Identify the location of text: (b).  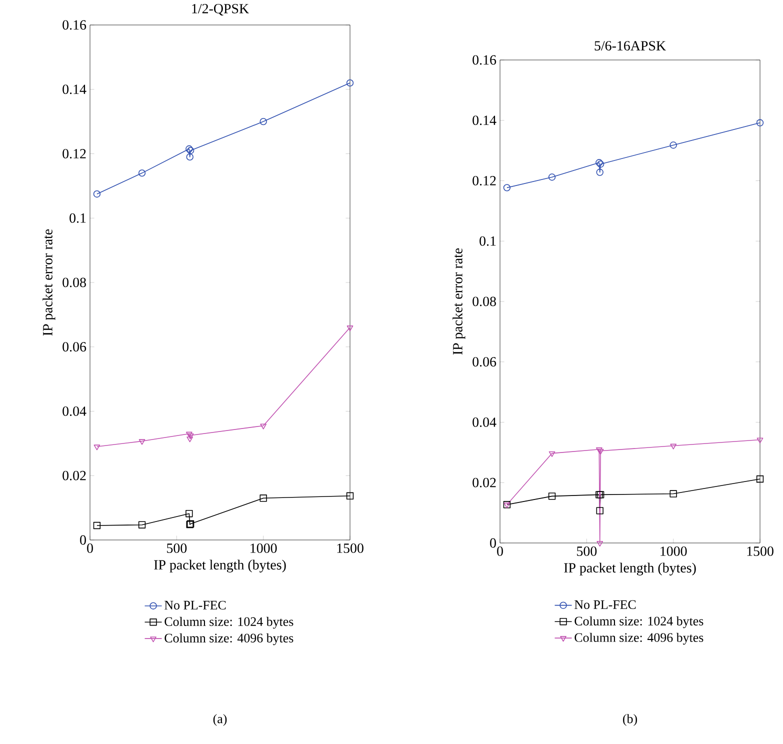
(630, 720).